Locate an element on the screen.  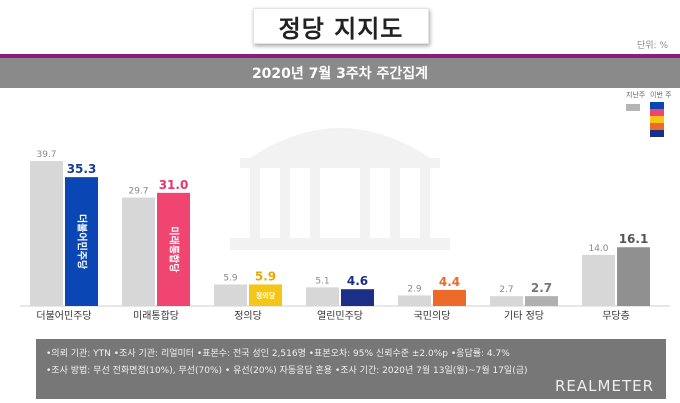
title-area: 정당 지지도 단위: % is located at coordinates (340, 26).